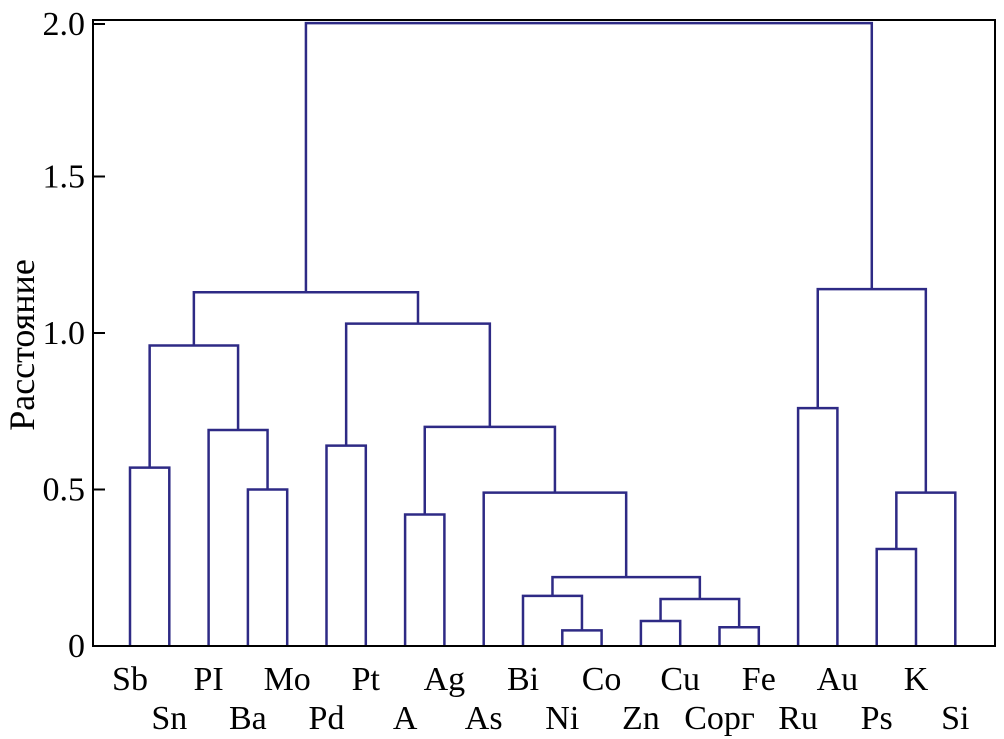  What do you see at coordinates (169, 718) in the screenshot?
I see `leaf-label: Sn` at bounding box center [169, 718].